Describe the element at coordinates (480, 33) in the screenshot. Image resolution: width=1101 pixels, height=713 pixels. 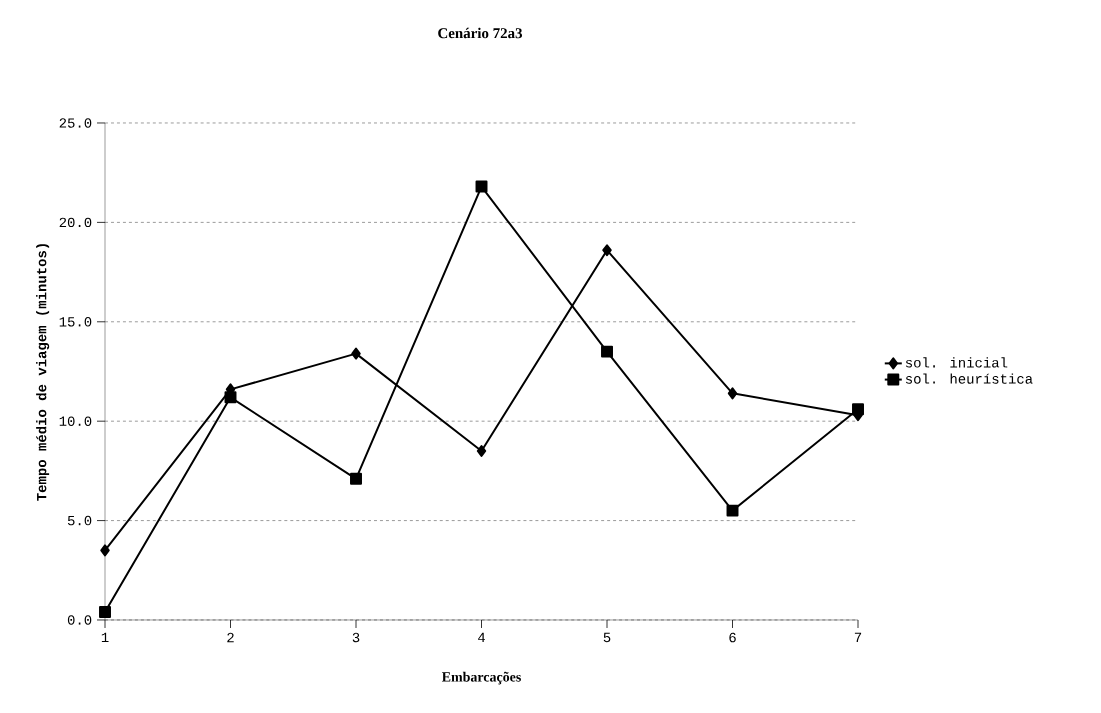
I see `chart-title: Cenário 72a3` at that location.